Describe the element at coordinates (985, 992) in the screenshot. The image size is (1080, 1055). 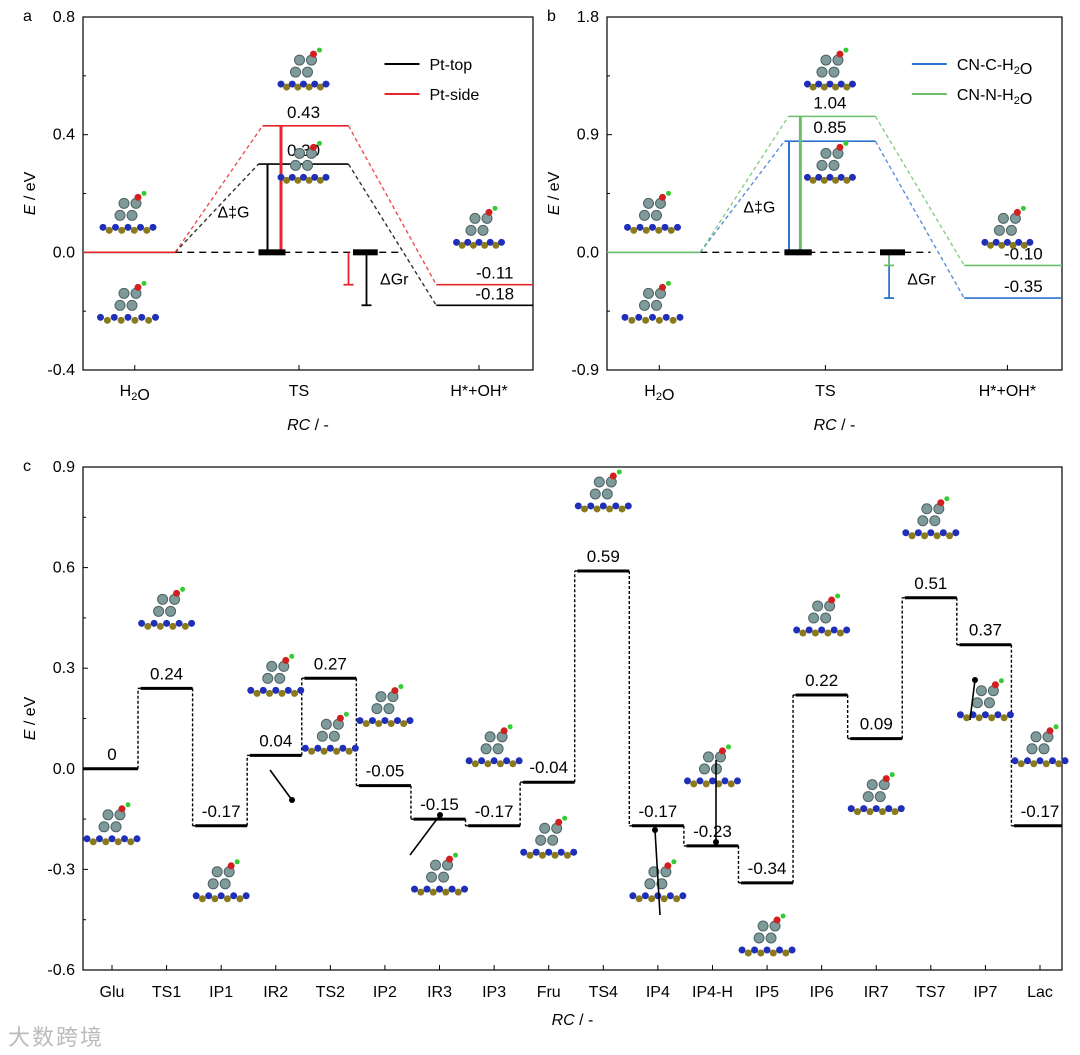
I see `x-tick-label: IP7` at that location.